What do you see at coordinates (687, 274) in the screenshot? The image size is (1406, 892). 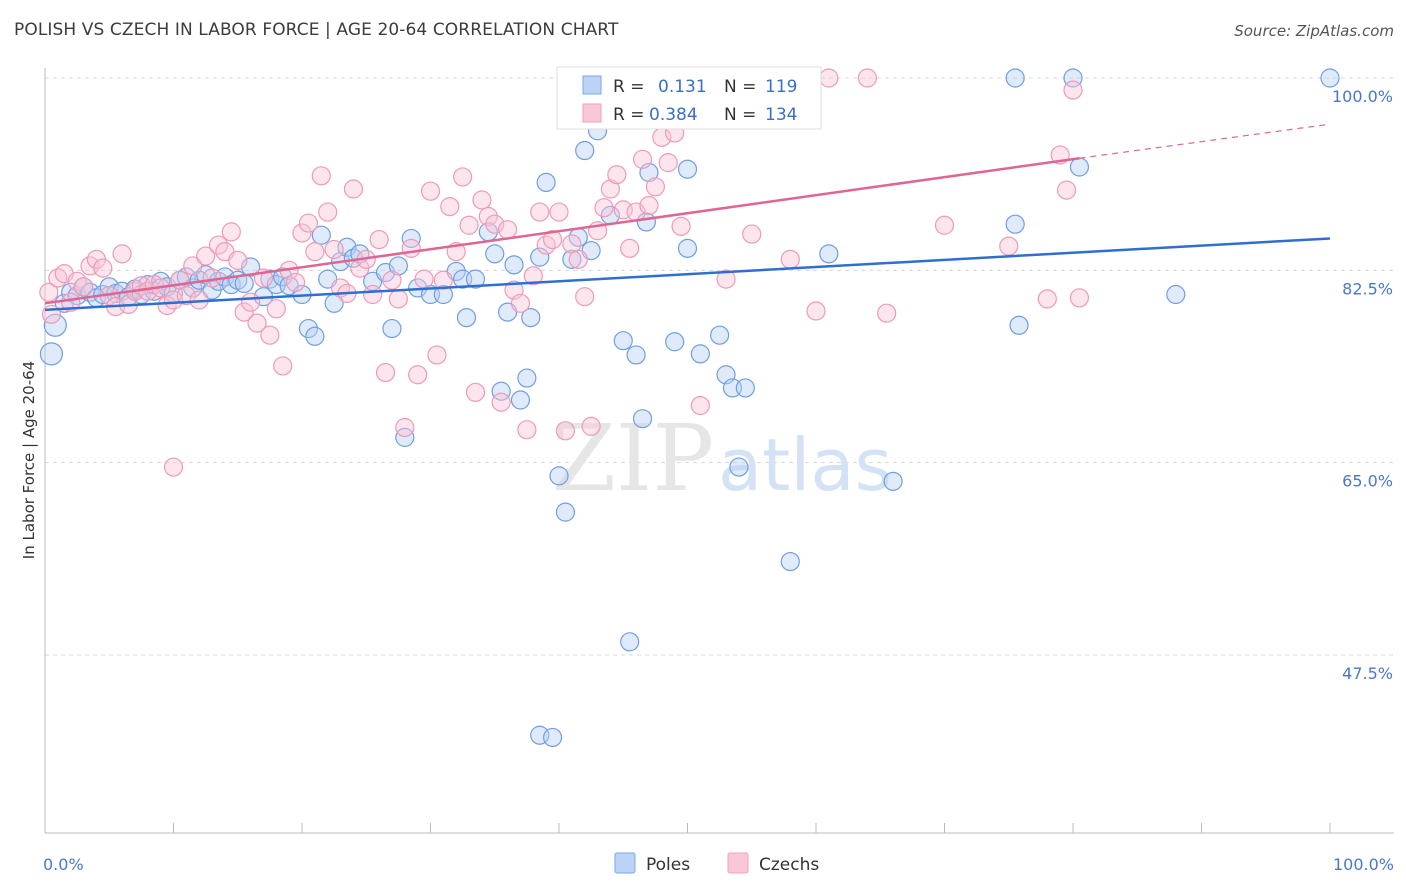 I see `poles-trend-line` at bounding box center [687, 274].